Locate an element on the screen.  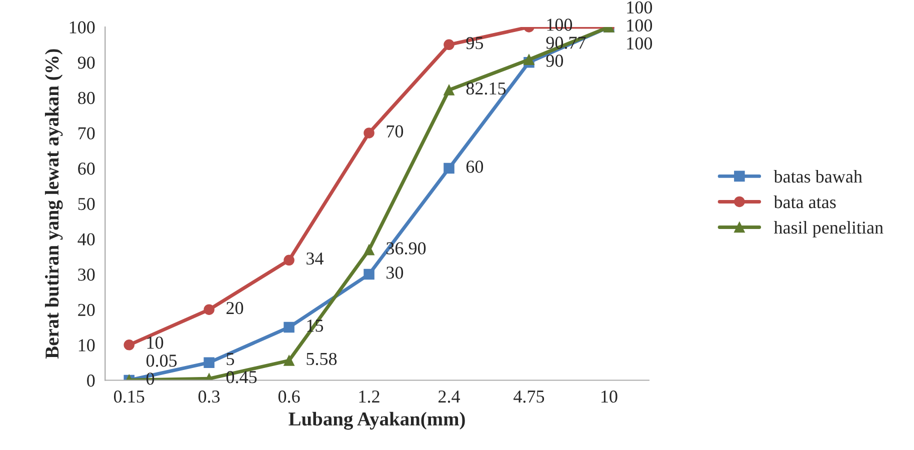
x-tick-label: 0.6 is located at coordinates (289, 396).